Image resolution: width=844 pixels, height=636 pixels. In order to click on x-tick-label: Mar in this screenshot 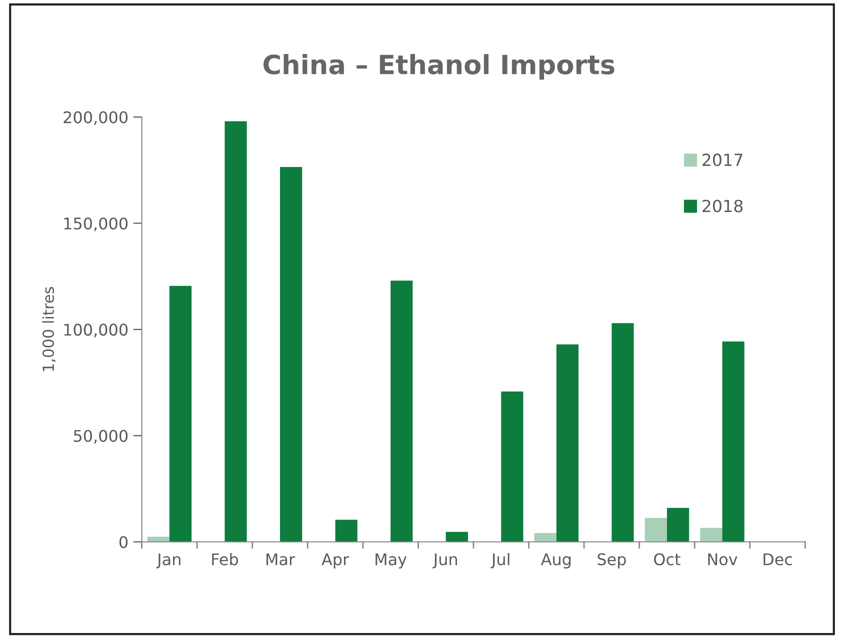, I will do `click(281, 559)`.